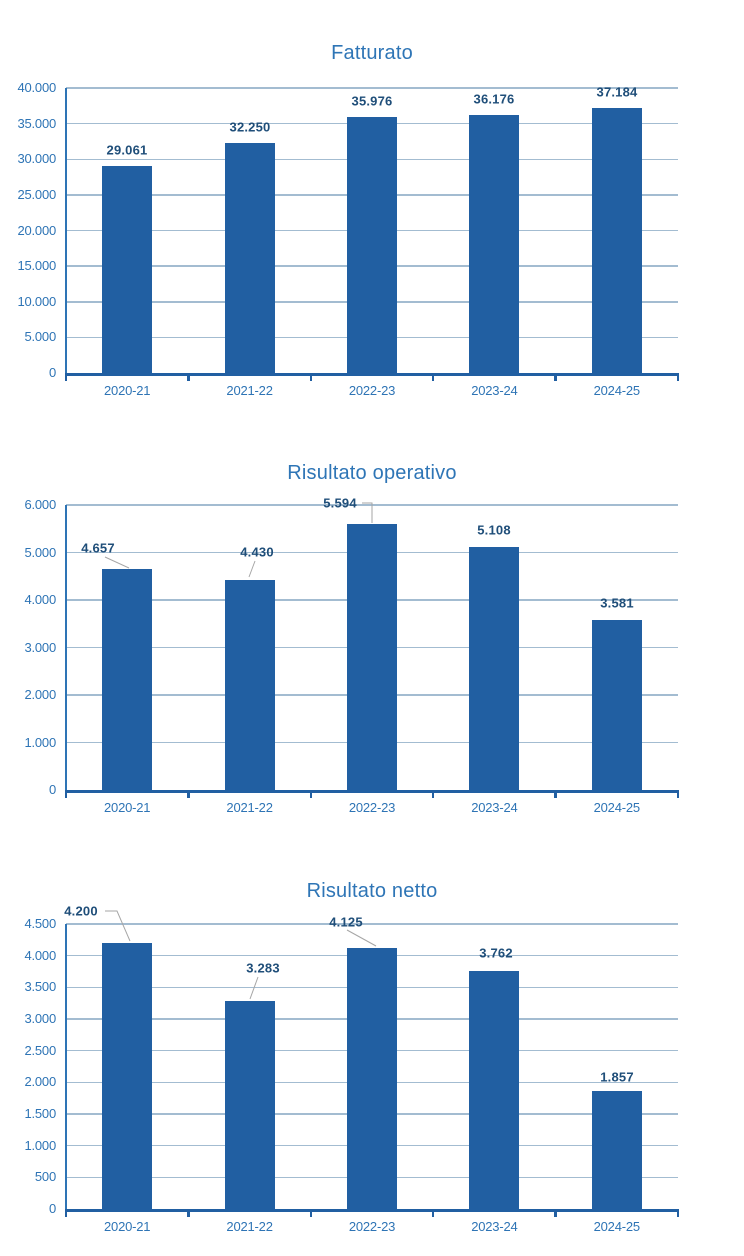  What do you see at coordinates (36, 301) in the screenshot?
I see `y-tick-label: 10.000` at bounding box center [36, 301].